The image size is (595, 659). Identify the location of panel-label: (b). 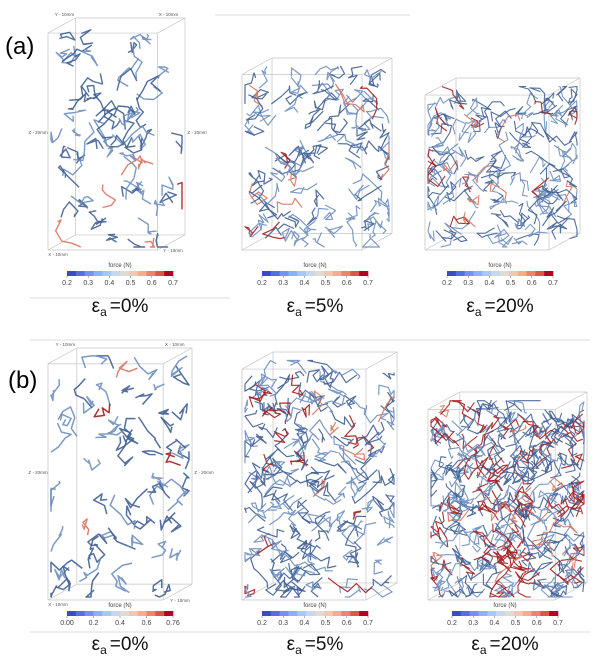
(22, 380).